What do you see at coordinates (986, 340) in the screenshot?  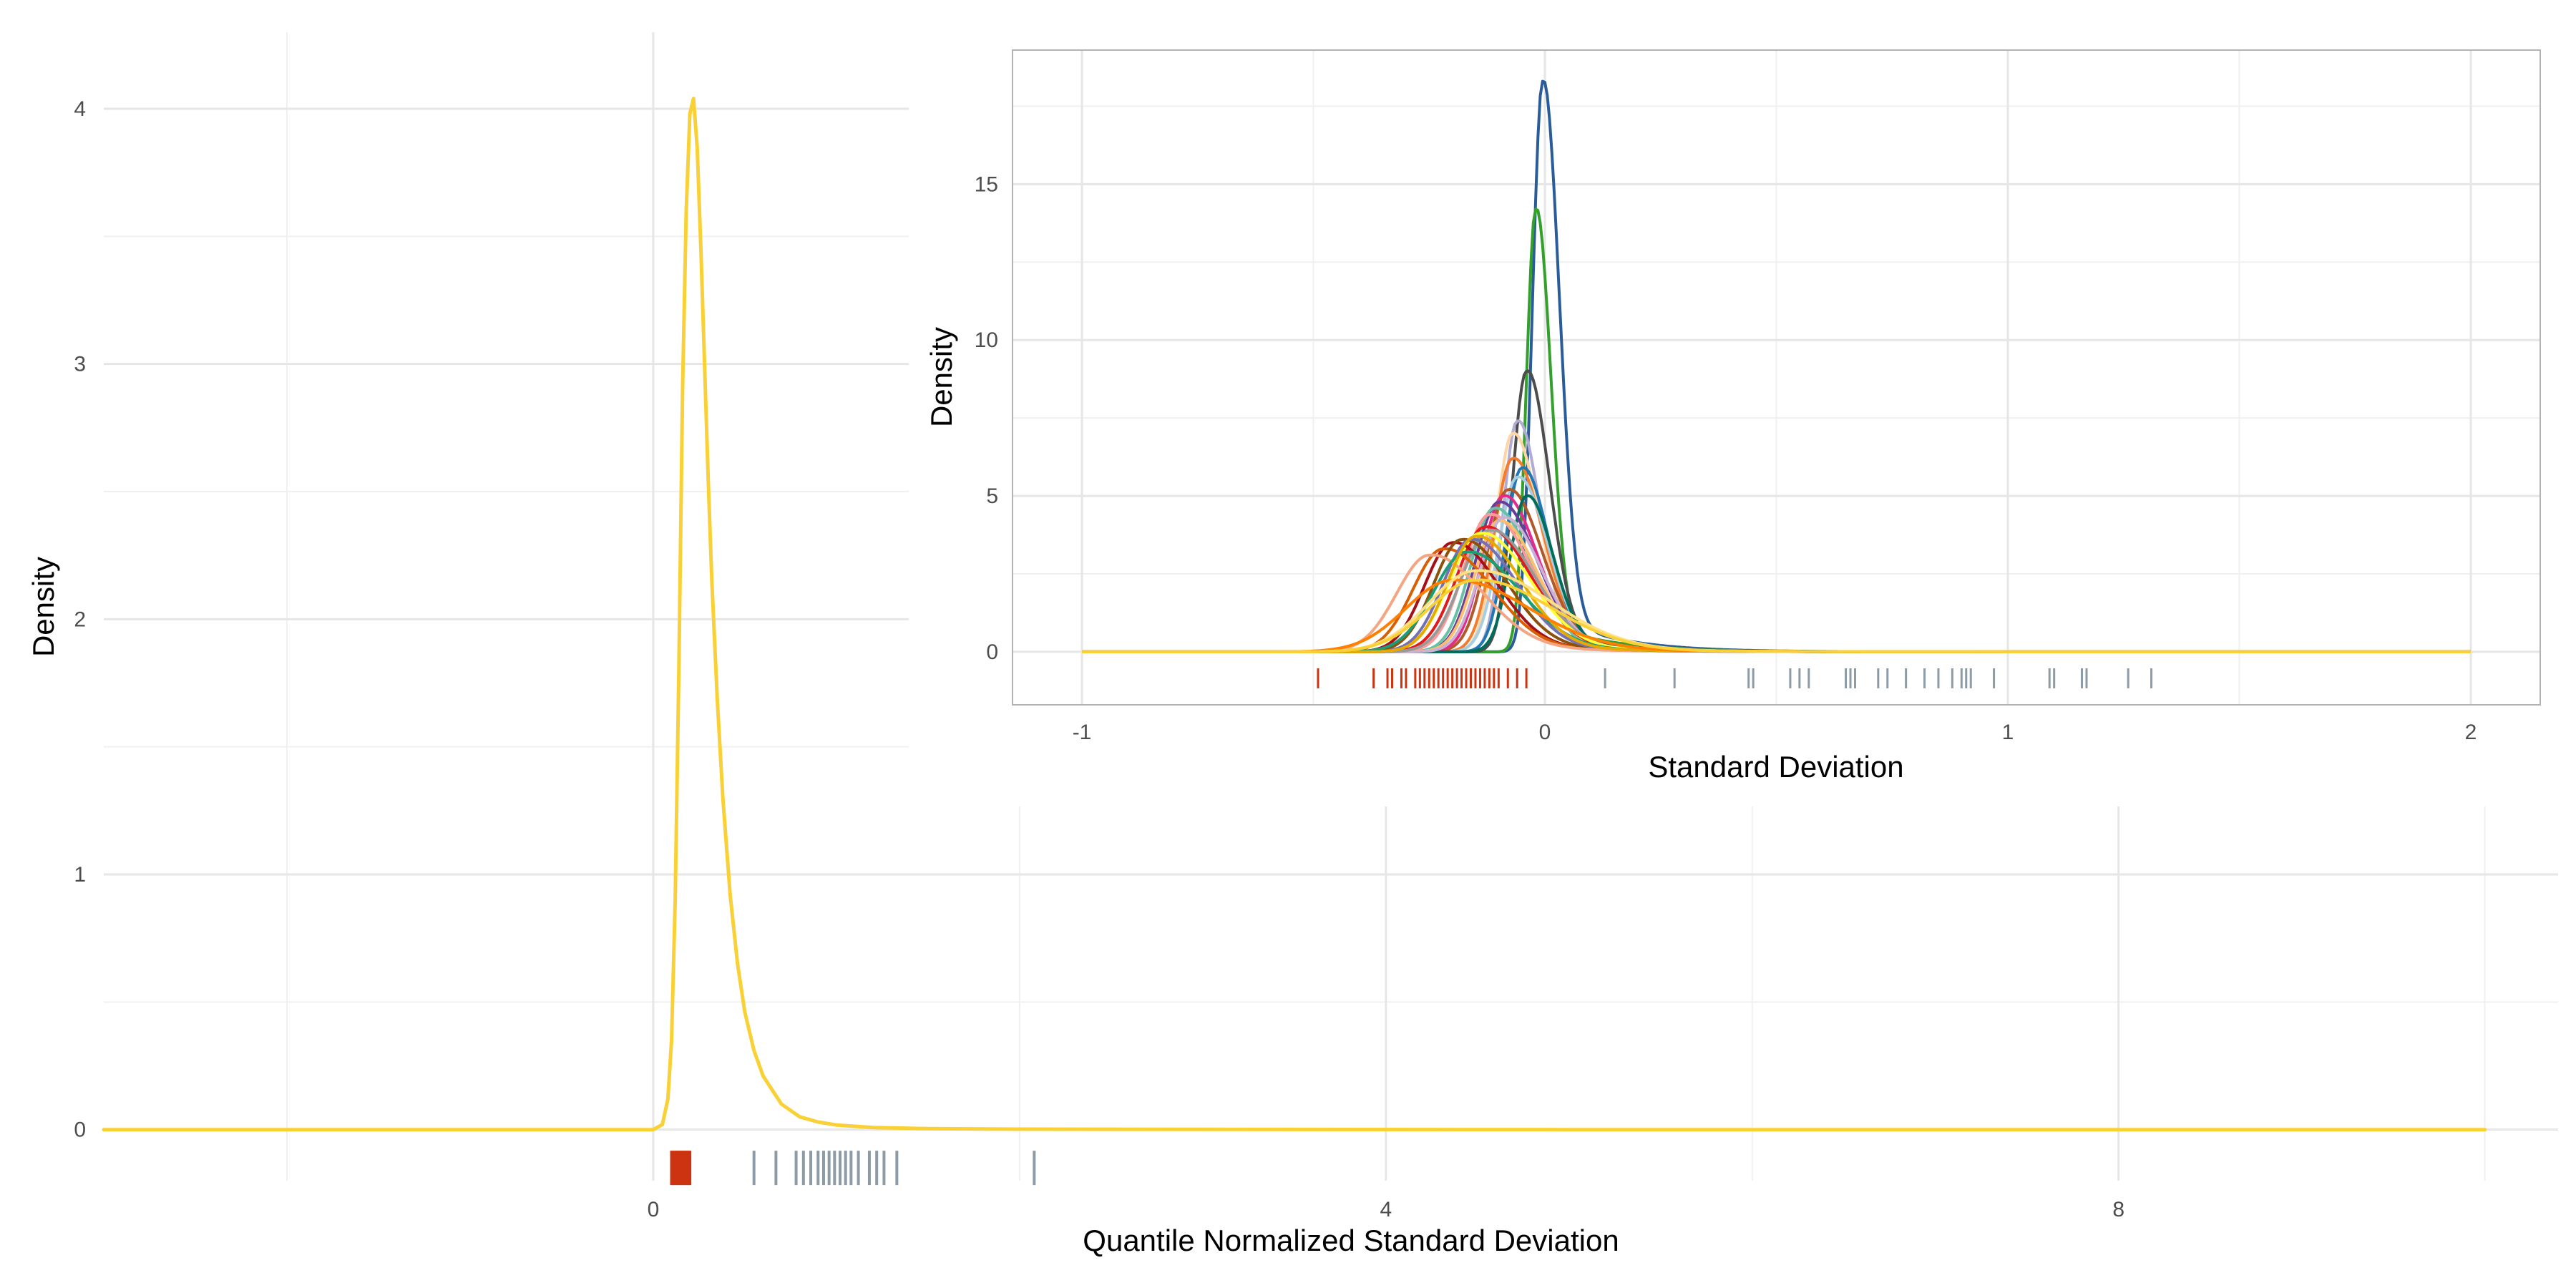 I see `inset-y-tick-label: 10` at bounding box center [986, 340].